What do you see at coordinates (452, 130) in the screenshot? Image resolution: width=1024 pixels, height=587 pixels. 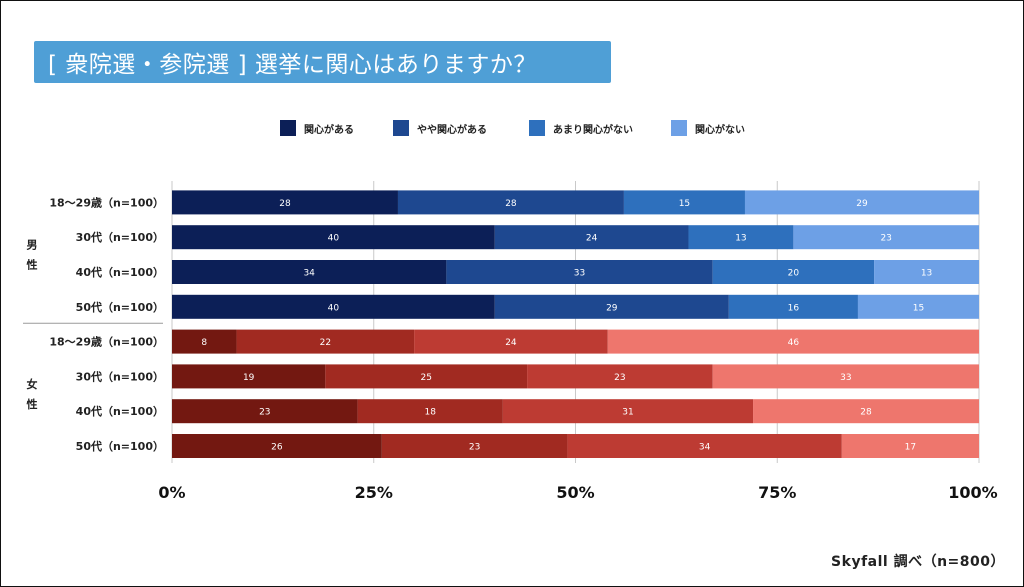 I see `legend-label: やや関心がある` at bounding box center [452, 130].